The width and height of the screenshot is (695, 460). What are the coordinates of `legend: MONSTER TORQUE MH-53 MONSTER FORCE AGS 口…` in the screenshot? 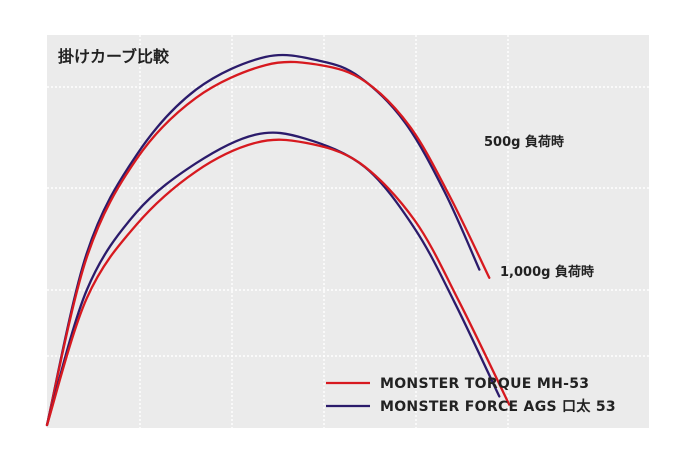 It's located at (471, 395).